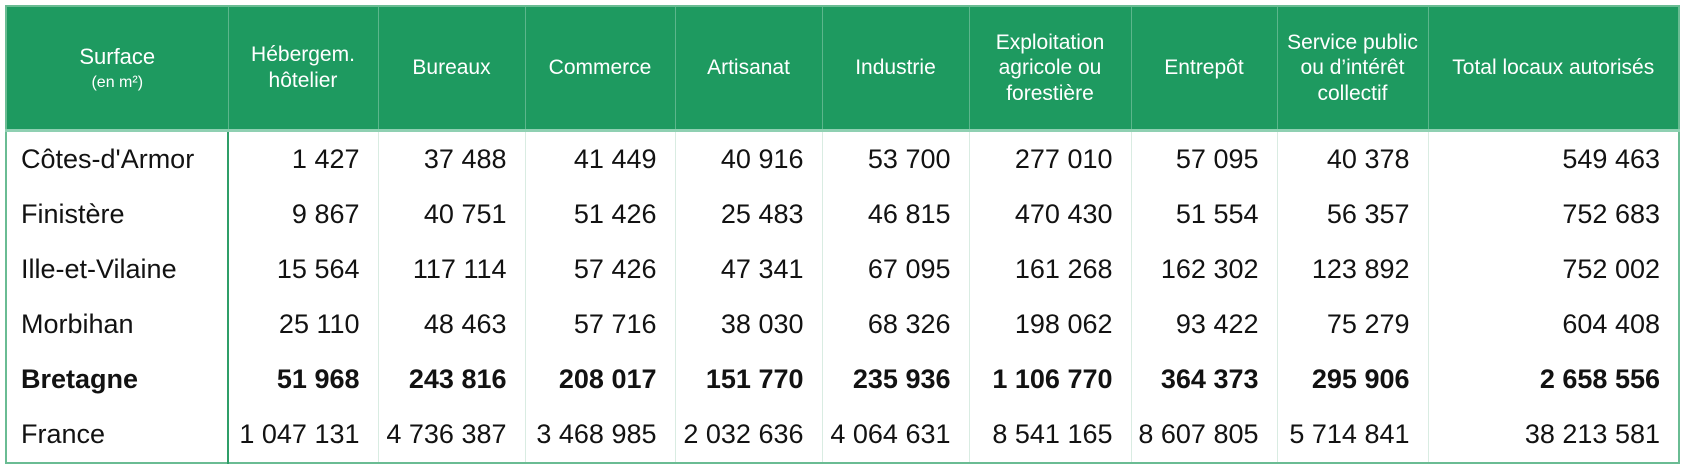 Image resolution: width=1685 pixels, height=467 pixels. What do you see at coordinates (895, 158) in the screenshot?
I see `cell: 53 700` at bounding box center [895, 158].